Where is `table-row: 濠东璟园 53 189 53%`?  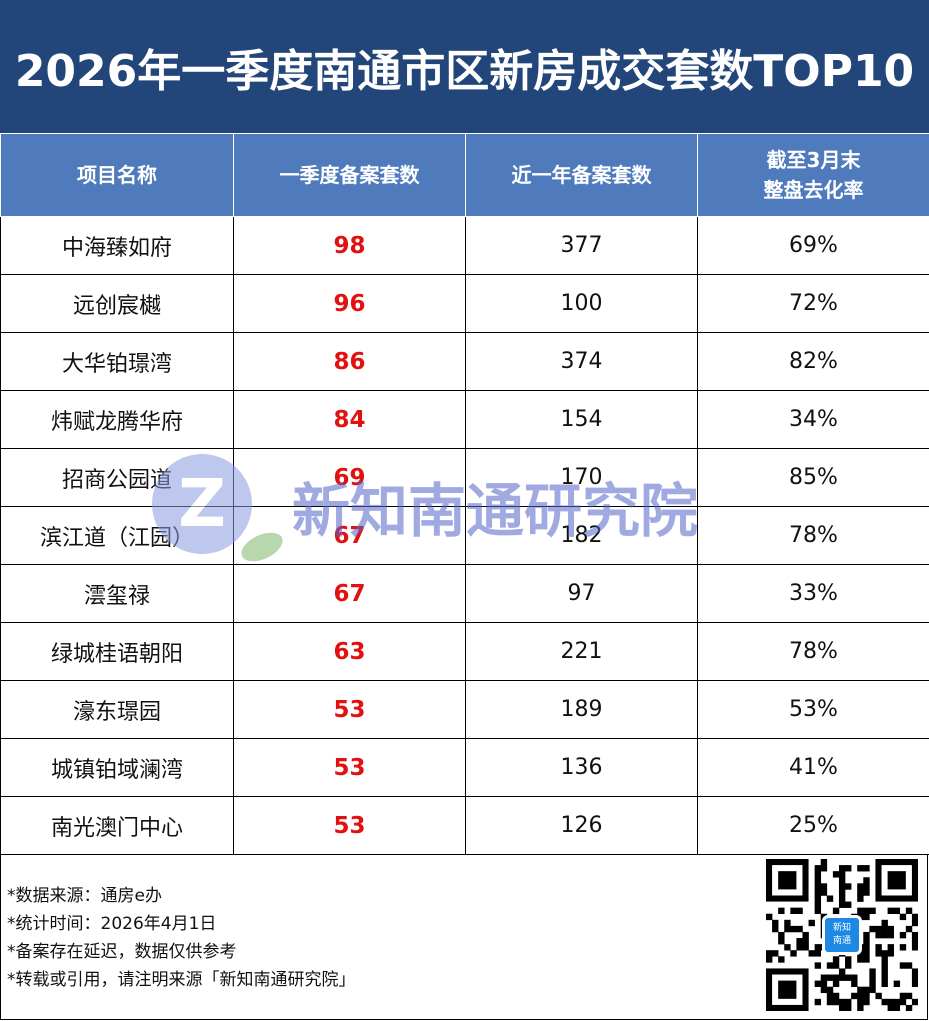
table-row: 濠东璟园 53 189 53% is located at coordinates (464, 709).